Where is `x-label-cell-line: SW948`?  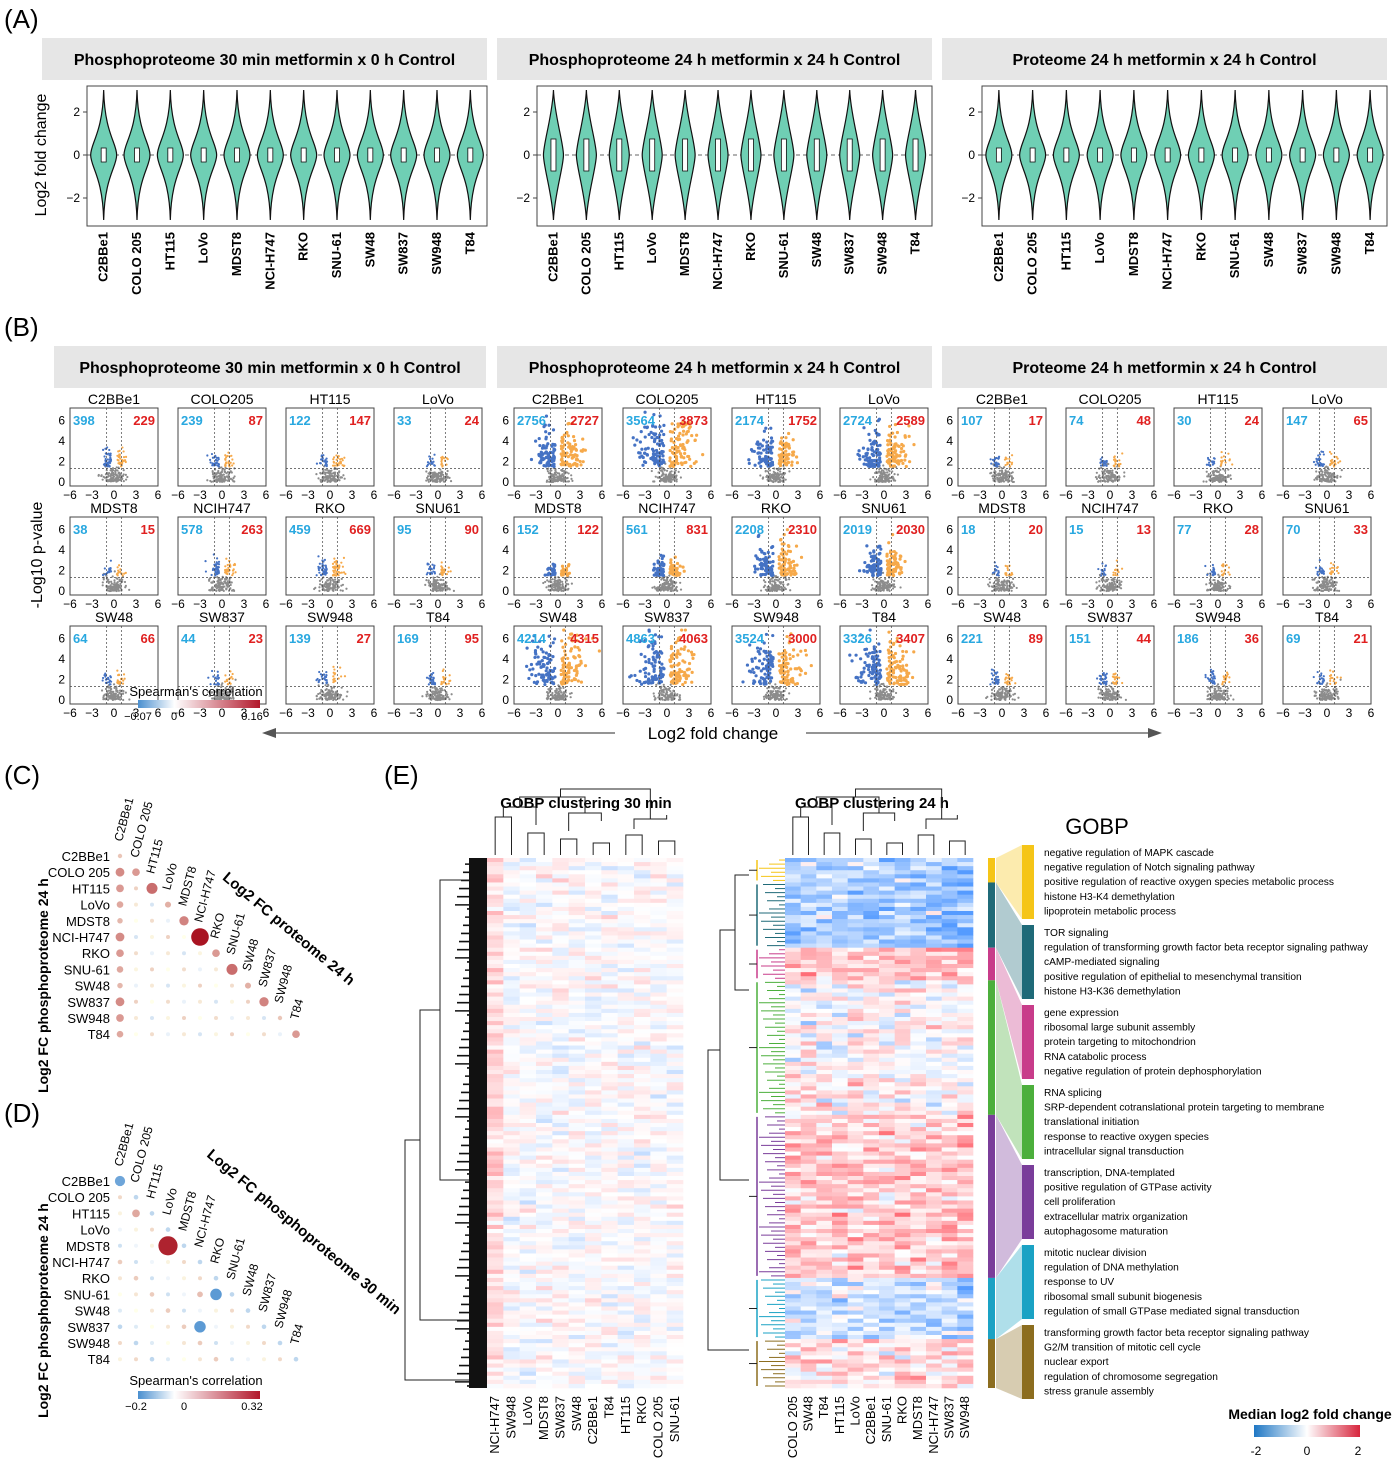
x-label-cell-line: SW948 is located at coordinates (882, 253).